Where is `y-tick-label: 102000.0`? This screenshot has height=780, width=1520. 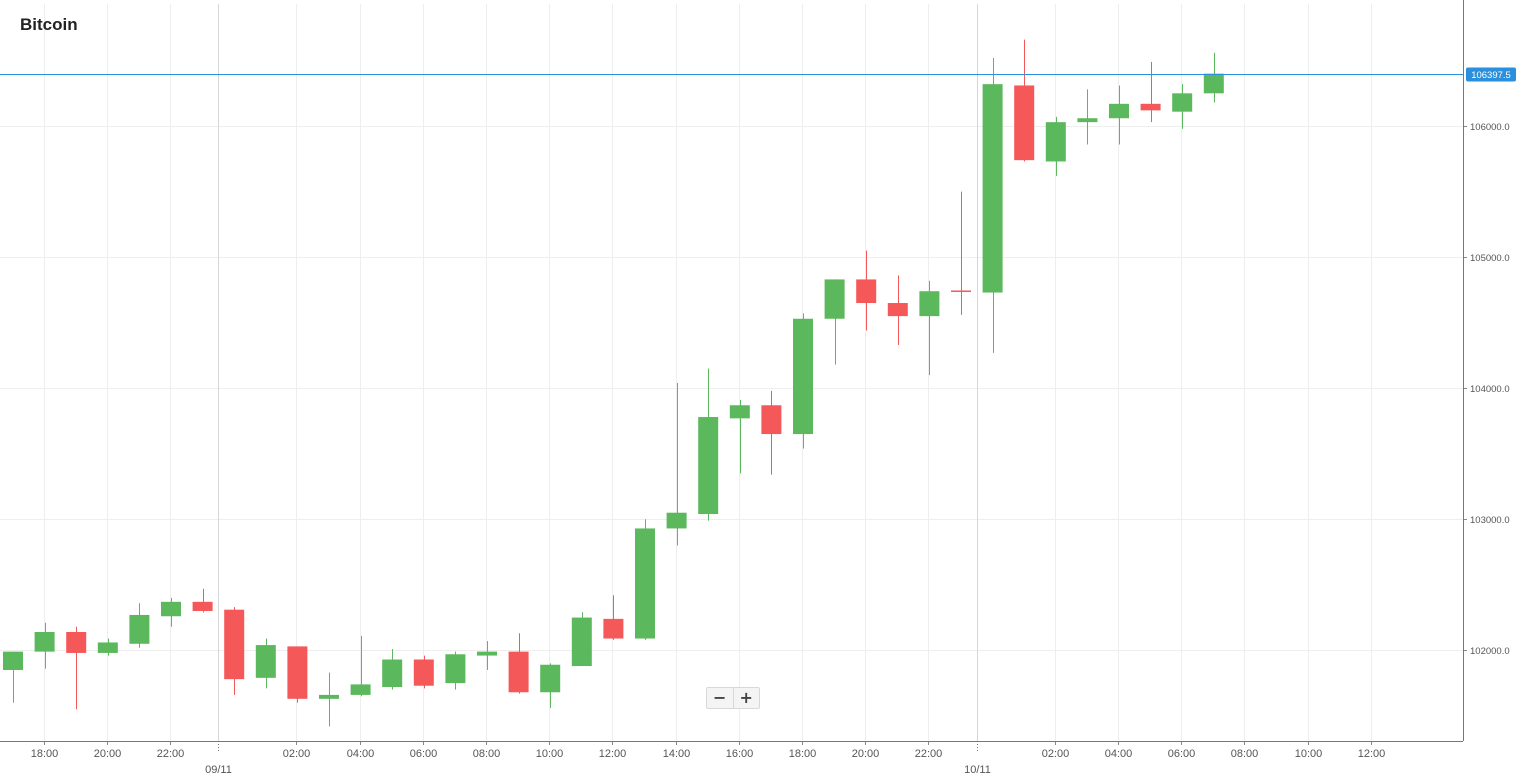 y-tick-label: 102000.0 is located at coordinates (1490, 651).